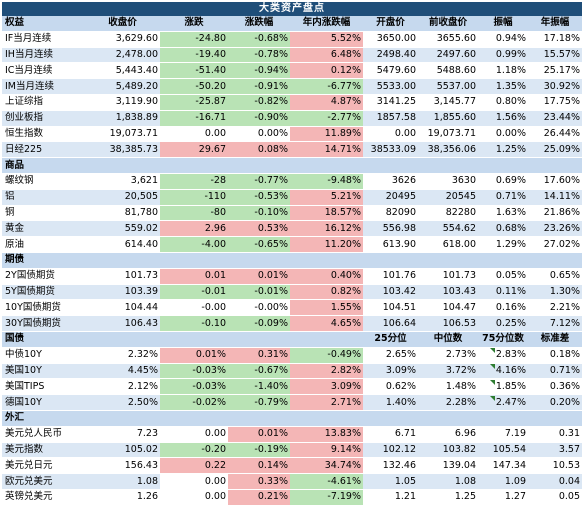 This screenshot has width=584, height=506. I want to click on cell: -0.20, so click(194, 450).